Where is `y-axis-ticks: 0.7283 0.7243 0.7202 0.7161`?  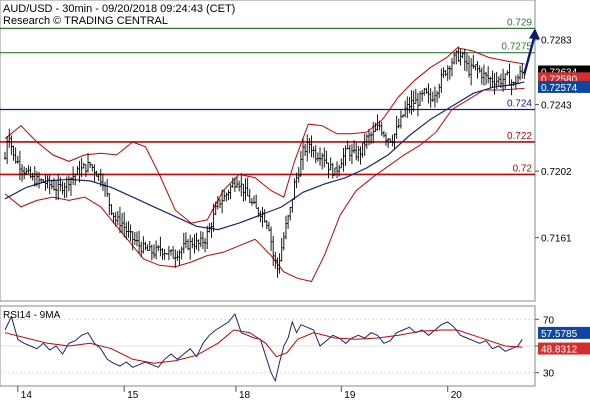
y-axis-ticks: 0.7283 0.7243 0.7202 0.7161 is located at coordinates (553, 140).